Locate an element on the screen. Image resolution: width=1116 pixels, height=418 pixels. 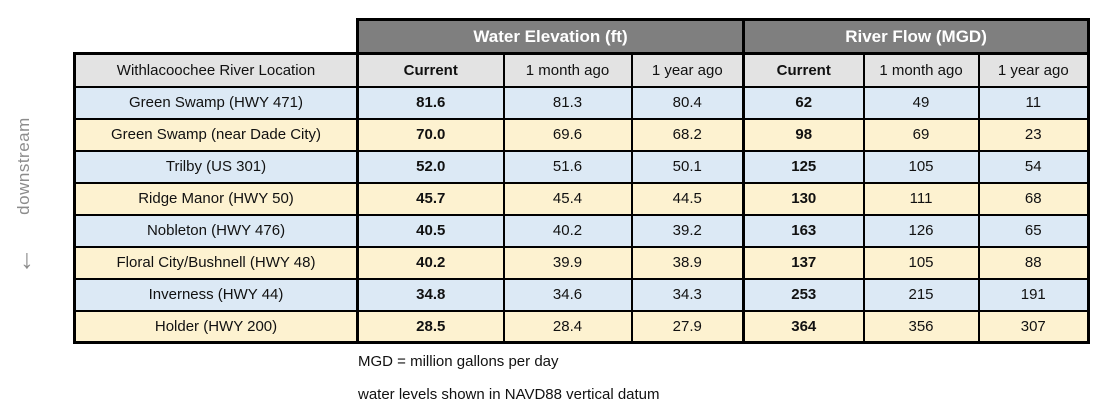
elev-current-cell: 40.2 is located at coordinates (430, 262).